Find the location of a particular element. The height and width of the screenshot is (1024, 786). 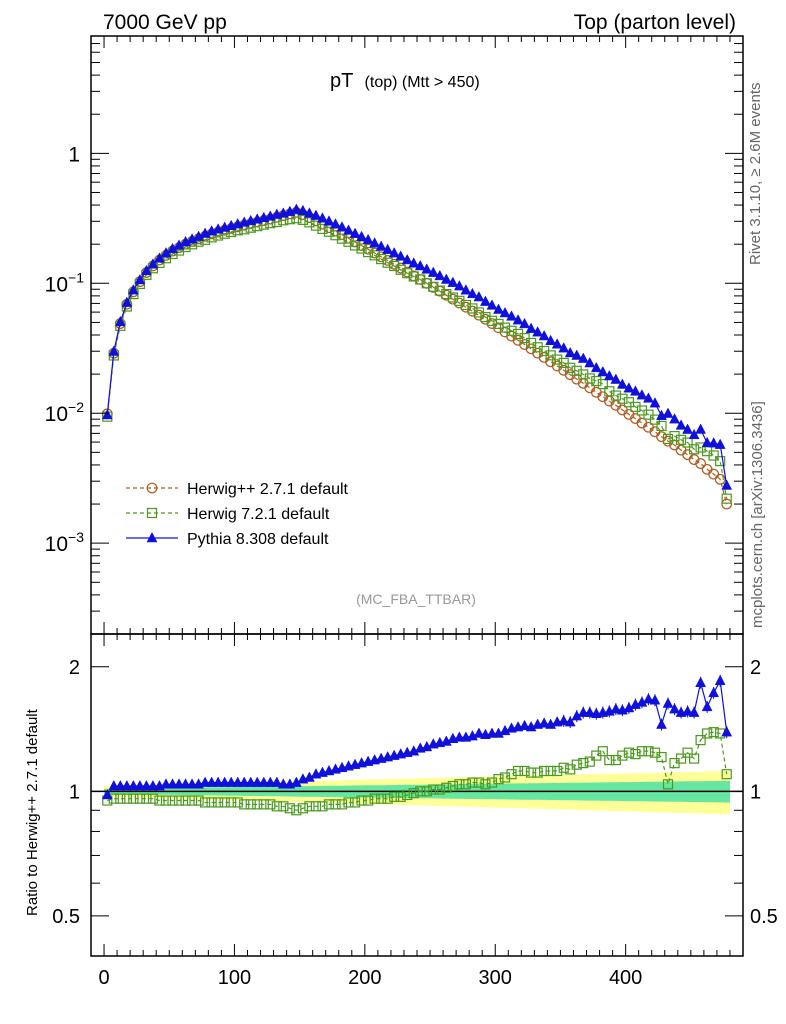

analysis-label: (MC_FBA_TTBAR) is located at coordinates (416, 599).